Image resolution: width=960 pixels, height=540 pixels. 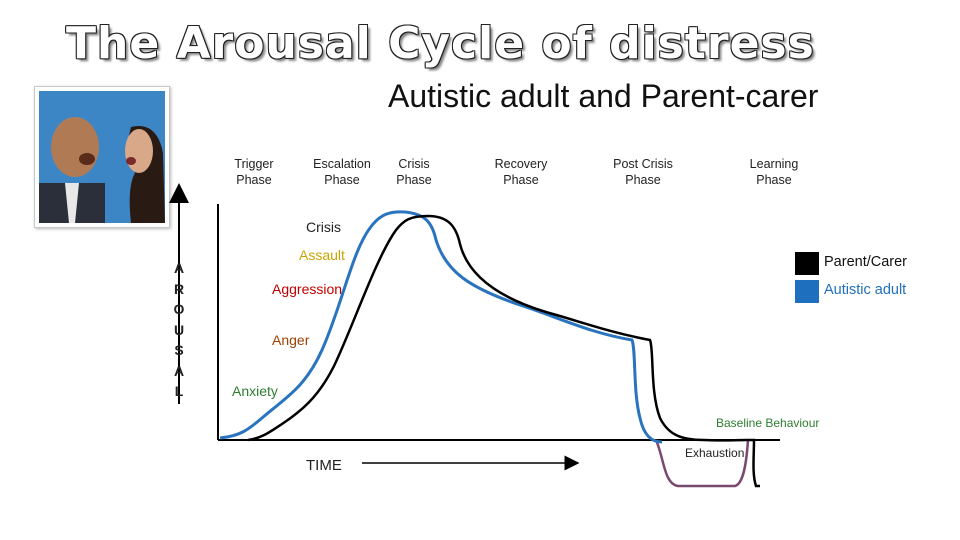 I want to click on level-anxiety: Anxiety, so click(x=255, y=391).